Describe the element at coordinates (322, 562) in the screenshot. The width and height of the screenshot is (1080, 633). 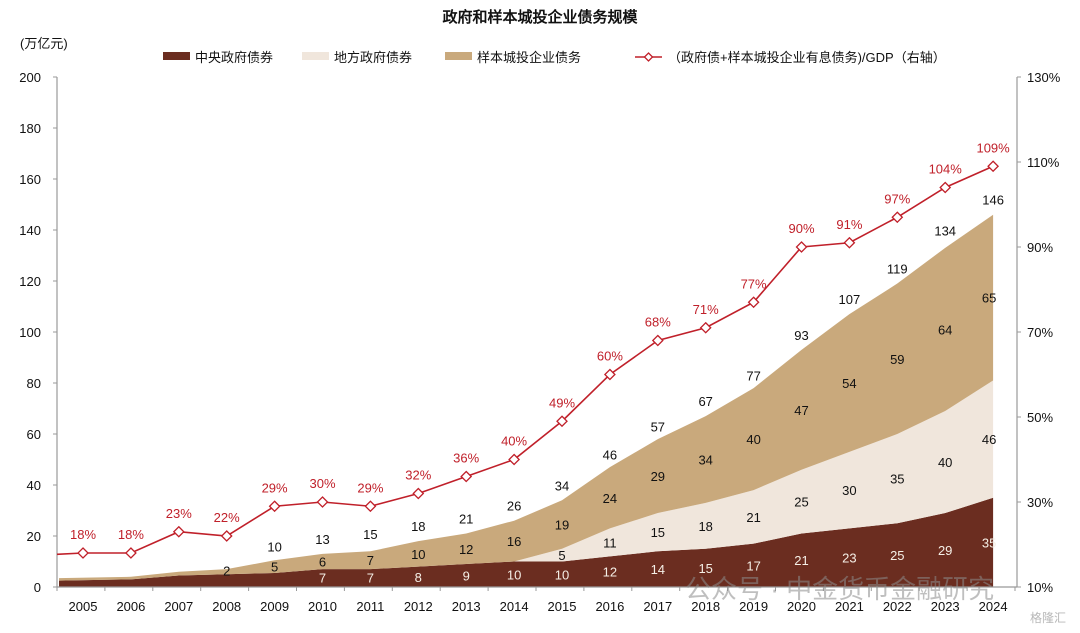
I see `chengtou-label: 6` at that location.